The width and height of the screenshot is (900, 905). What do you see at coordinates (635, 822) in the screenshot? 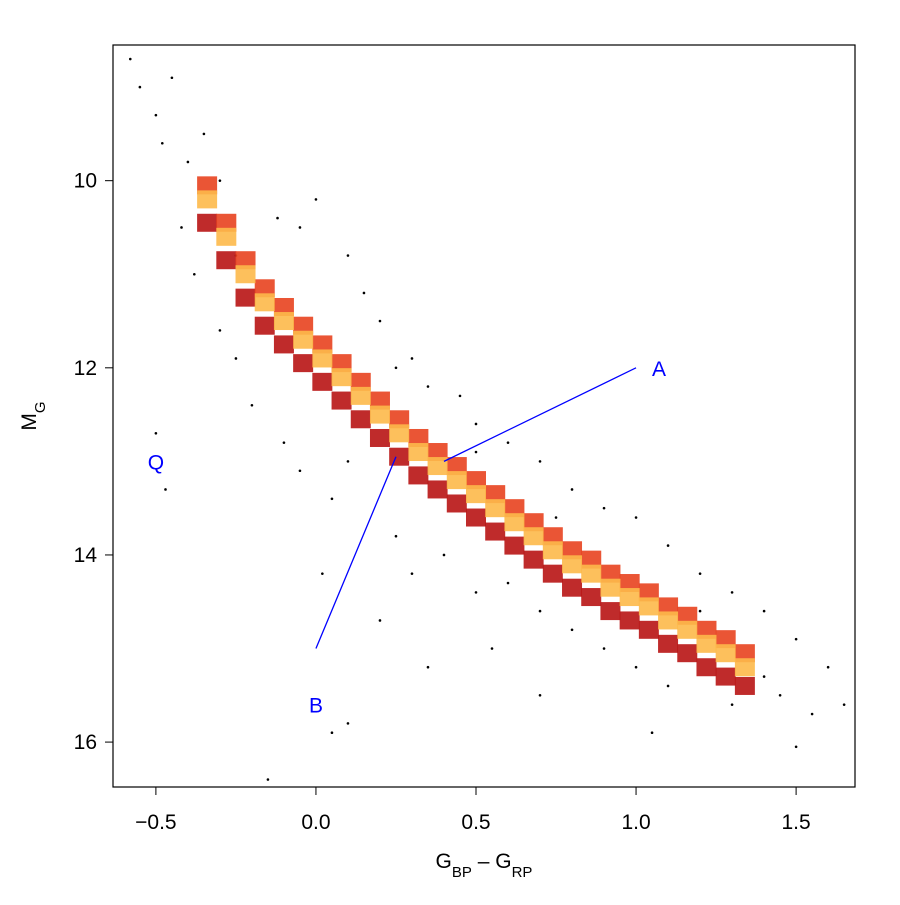
I see `x-tick-label: 1.0` at bounding box center [635, 822].